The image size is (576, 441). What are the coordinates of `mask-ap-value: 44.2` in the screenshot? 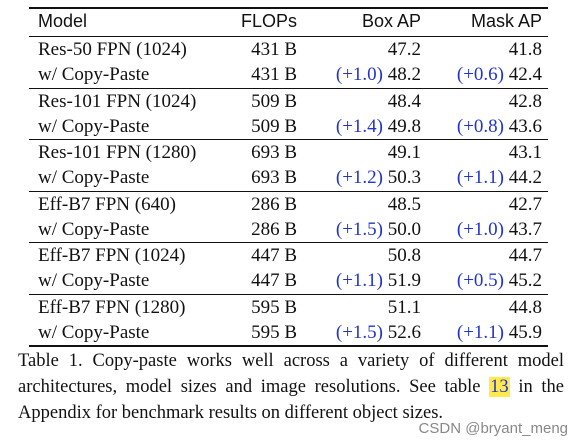 It's located at (525, 177).